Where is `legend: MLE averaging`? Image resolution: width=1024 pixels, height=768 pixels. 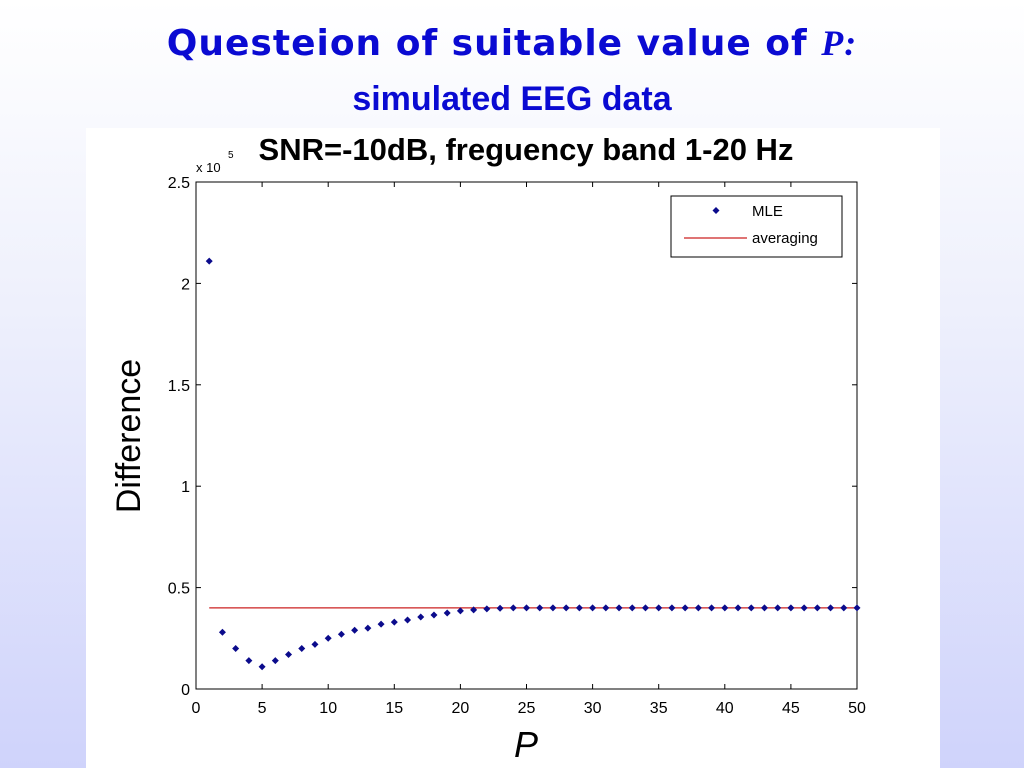 legend: MLE averaging is located at coordinates (756, 226).